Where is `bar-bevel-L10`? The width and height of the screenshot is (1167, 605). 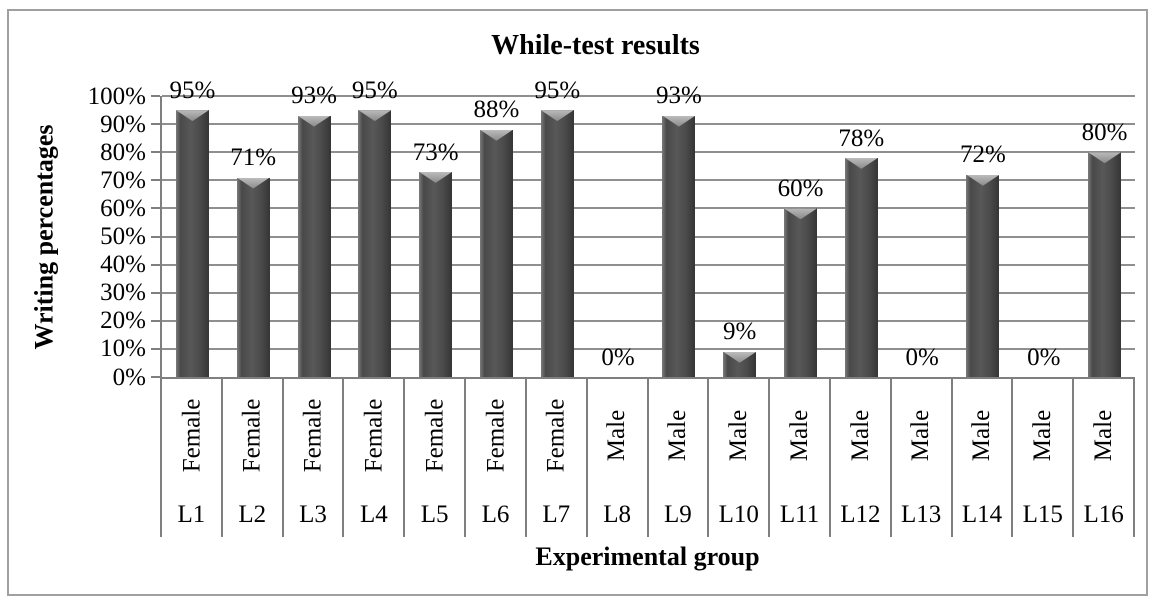 bar-bevel-L10 is located at coordinates (740, 357).